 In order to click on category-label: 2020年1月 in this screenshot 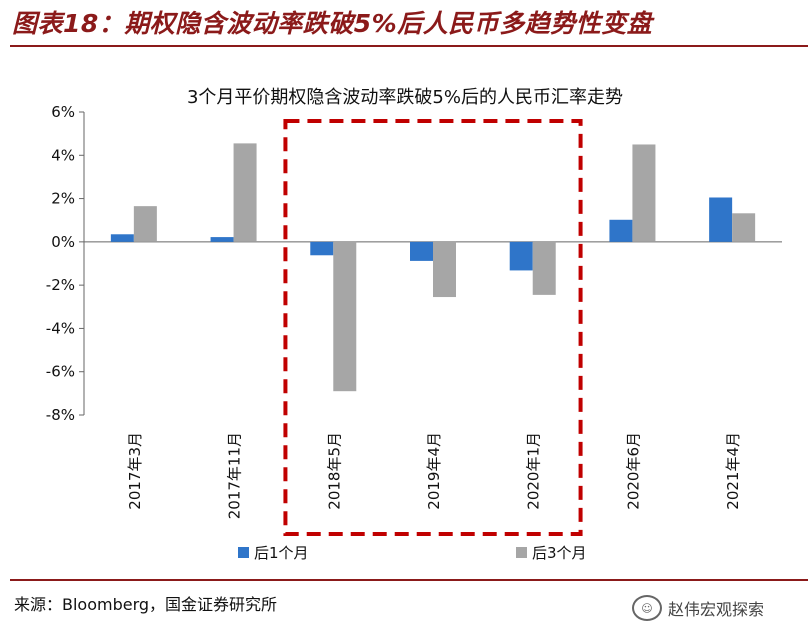, I will do `click(534, 471)`.